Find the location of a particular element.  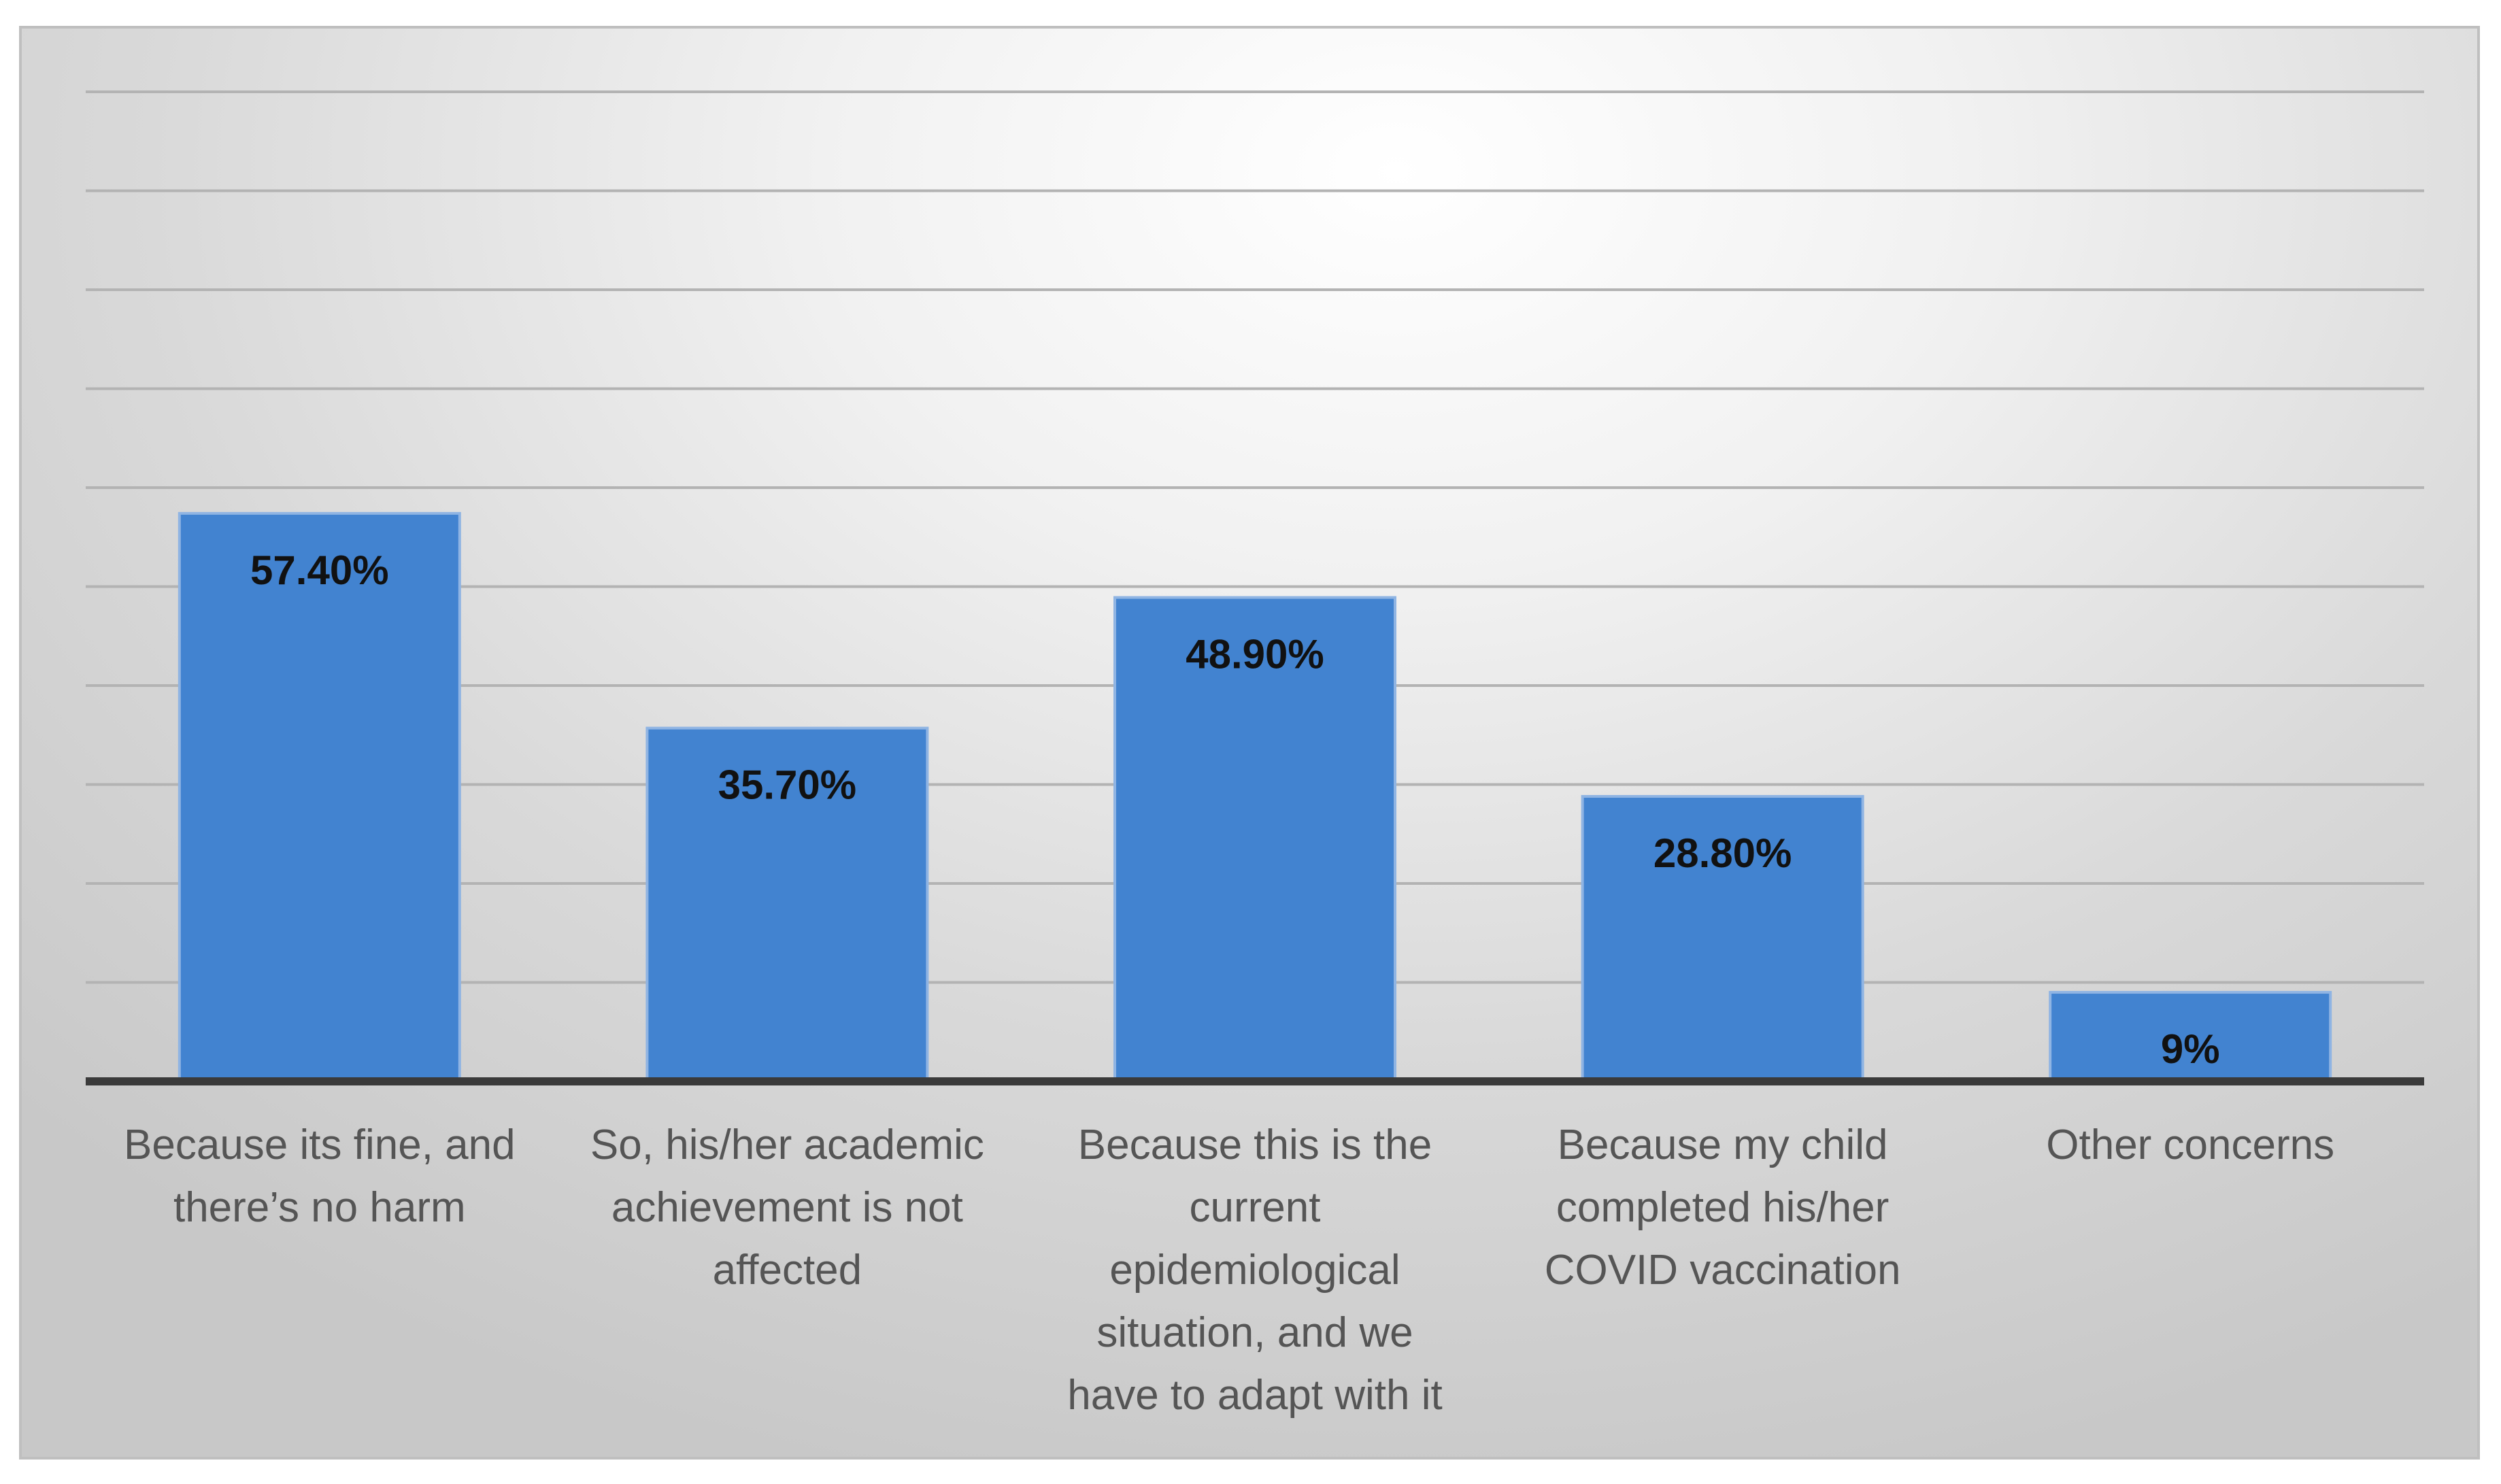

data-label: 48.90% is located at coordinates (1255, 654).